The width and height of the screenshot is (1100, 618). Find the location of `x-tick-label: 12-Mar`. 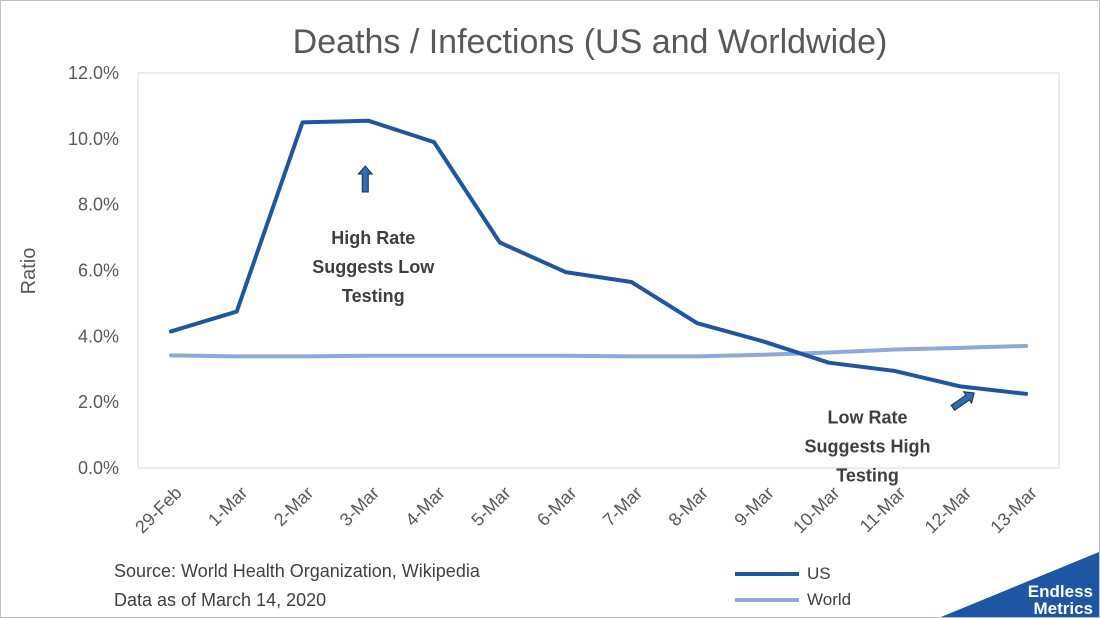

x-tick-label: 12-Mar is located at coordinates (948, 510).